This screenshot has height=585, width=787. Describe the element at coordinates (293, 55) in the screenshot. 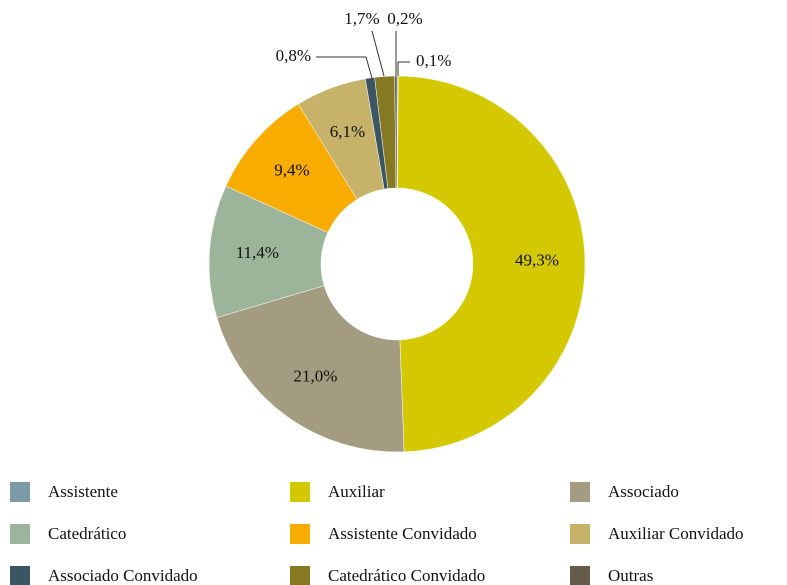

I see `data-label: 0,8%` at that location.